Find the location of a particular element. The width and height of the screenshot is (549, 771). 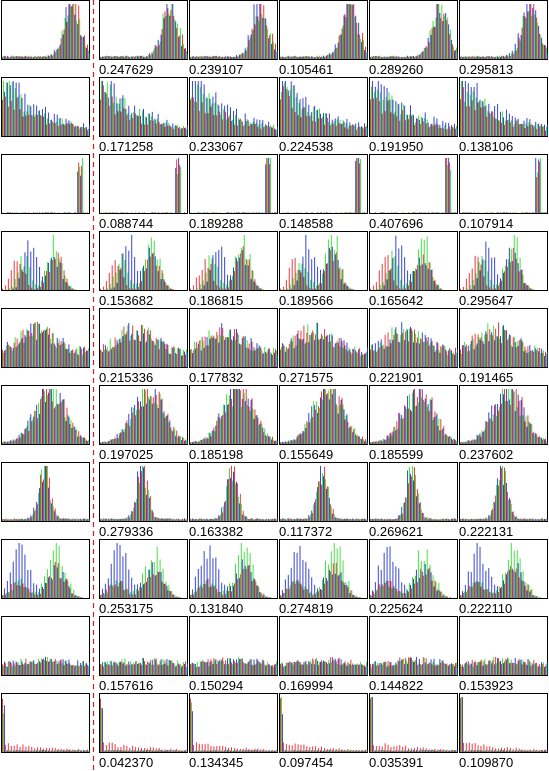

result-cell: 0.215336 is located at coordinates (143, 346).